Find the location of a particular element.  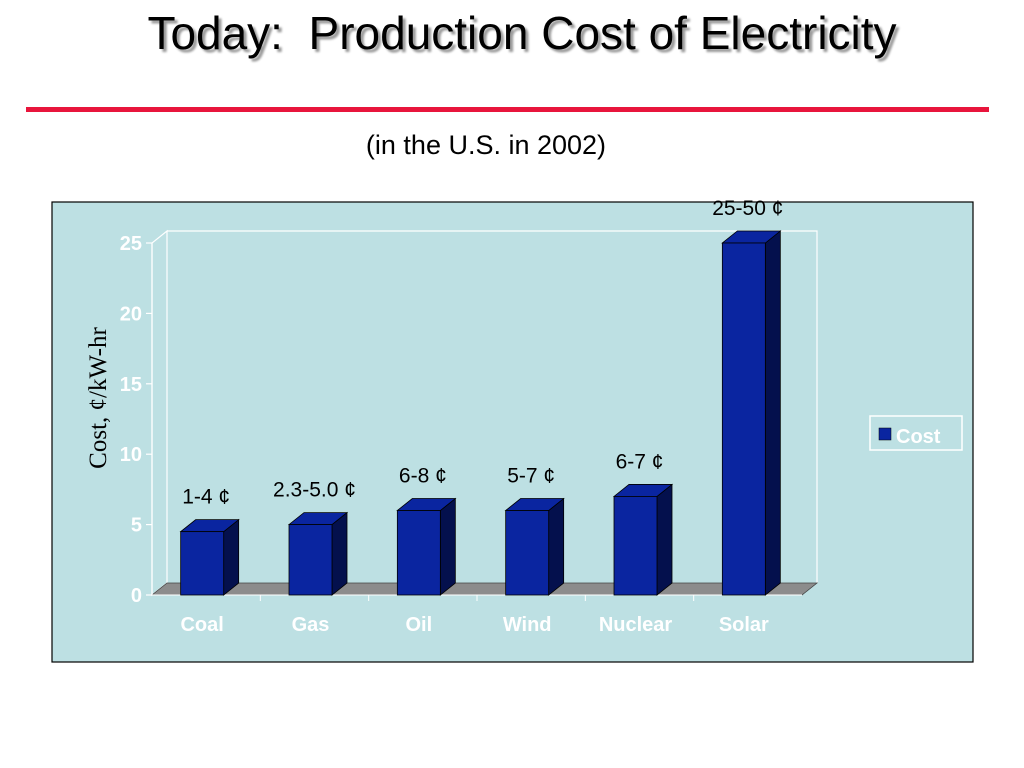

data-label: 6-8 ¢ is located at coordinates (423, 476).